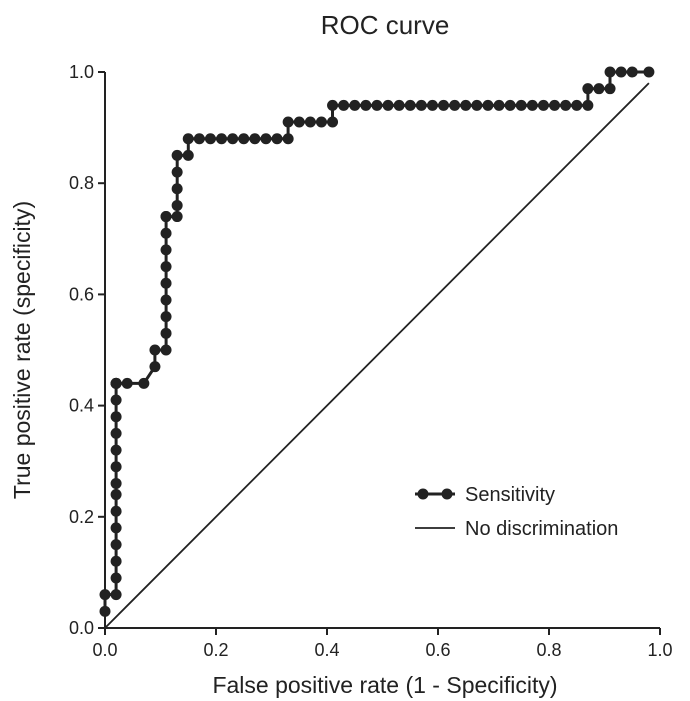  What do you see at coordinates (437, 650) in the screenshot?
I see `x-tick-label: 0.6` at bounding box center [437, 650].